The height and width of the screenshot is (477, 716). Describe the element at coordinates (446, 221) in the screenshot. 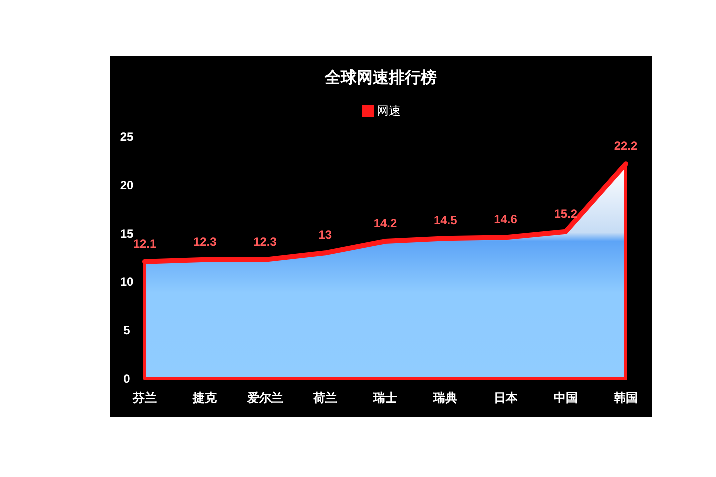

I see `data-label: 14.5` at that location.